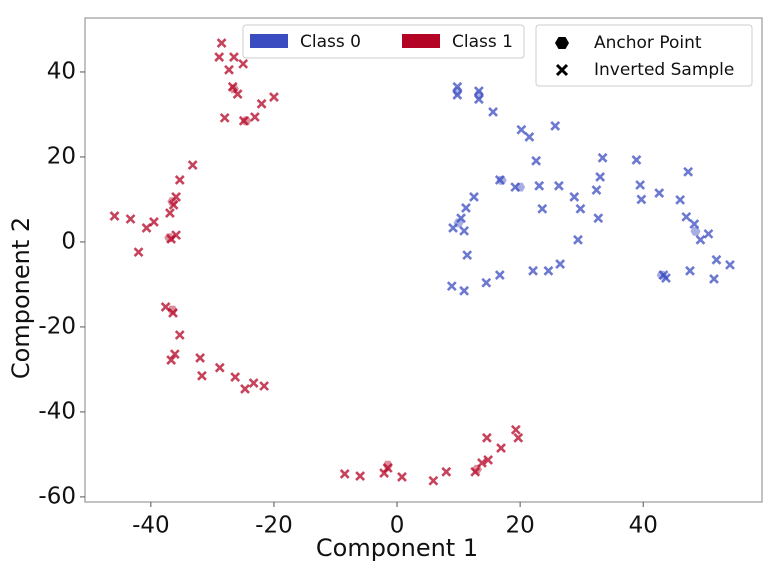 The height and width of the screenshot is (578, 772). Describe the element at coordinates (274, 526) in the screenshot. I see `x-tick-label: -20` at that location.